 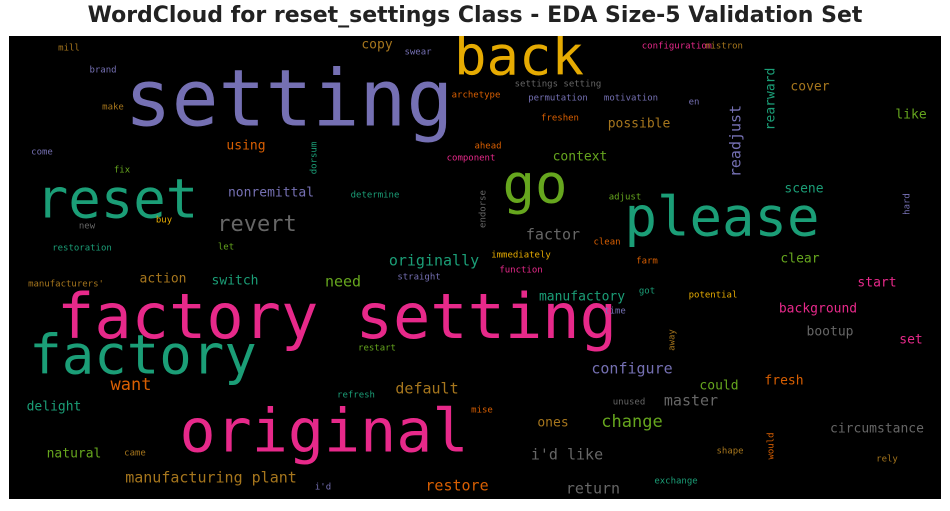 What do you see at coordinates (724, 47) in the screenshot?
I see `word-49: nistron` at bounding box center [724, 47].